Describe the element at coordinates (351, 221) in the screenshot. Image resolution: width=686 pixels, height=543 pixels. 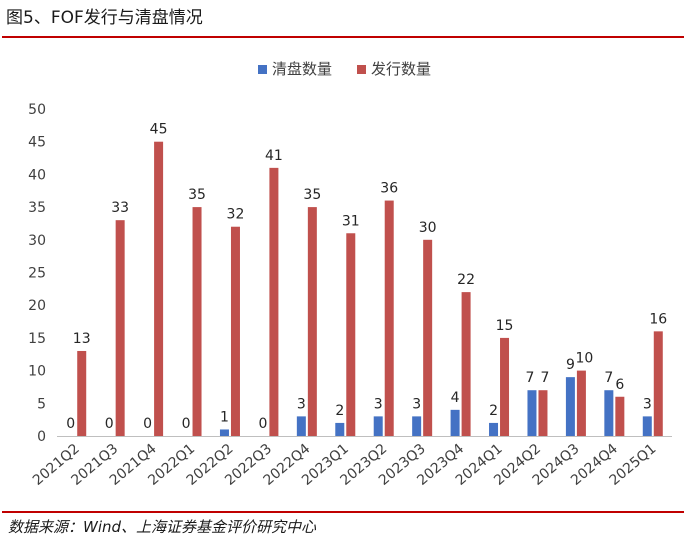
I see `data-label: 31` at that location.